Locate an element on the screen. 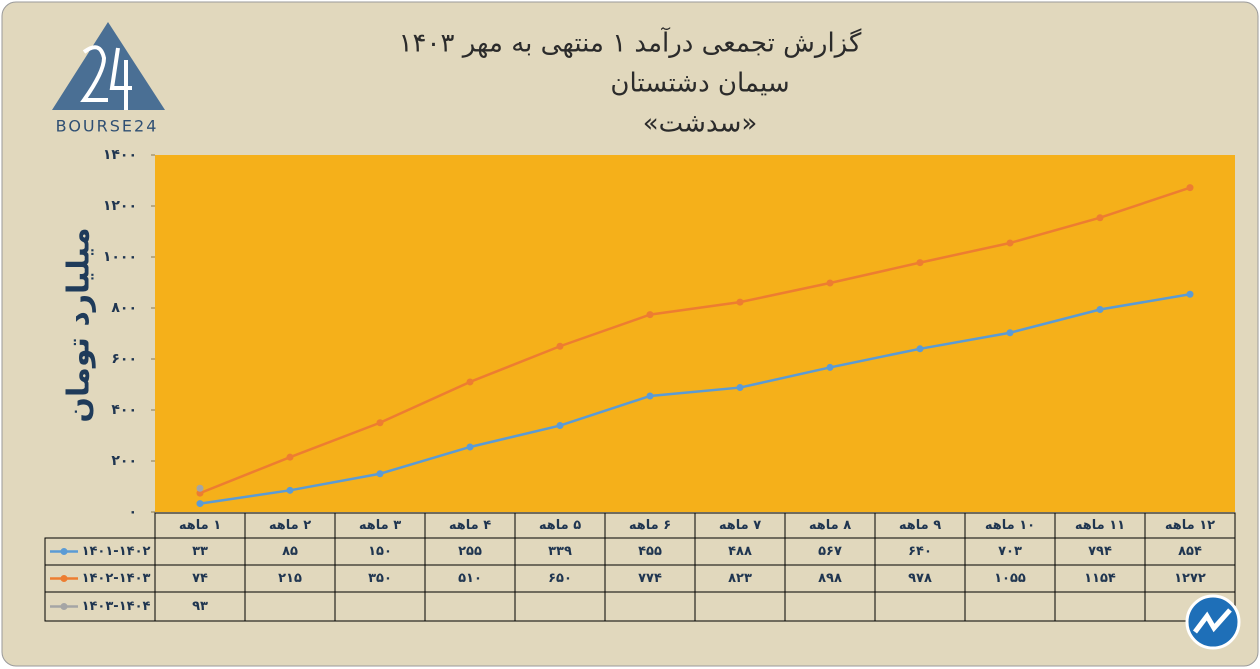 The image size is (1260, 669). x-tick-label: ۱۱ ماهه is located at coordinates (1100, 525).